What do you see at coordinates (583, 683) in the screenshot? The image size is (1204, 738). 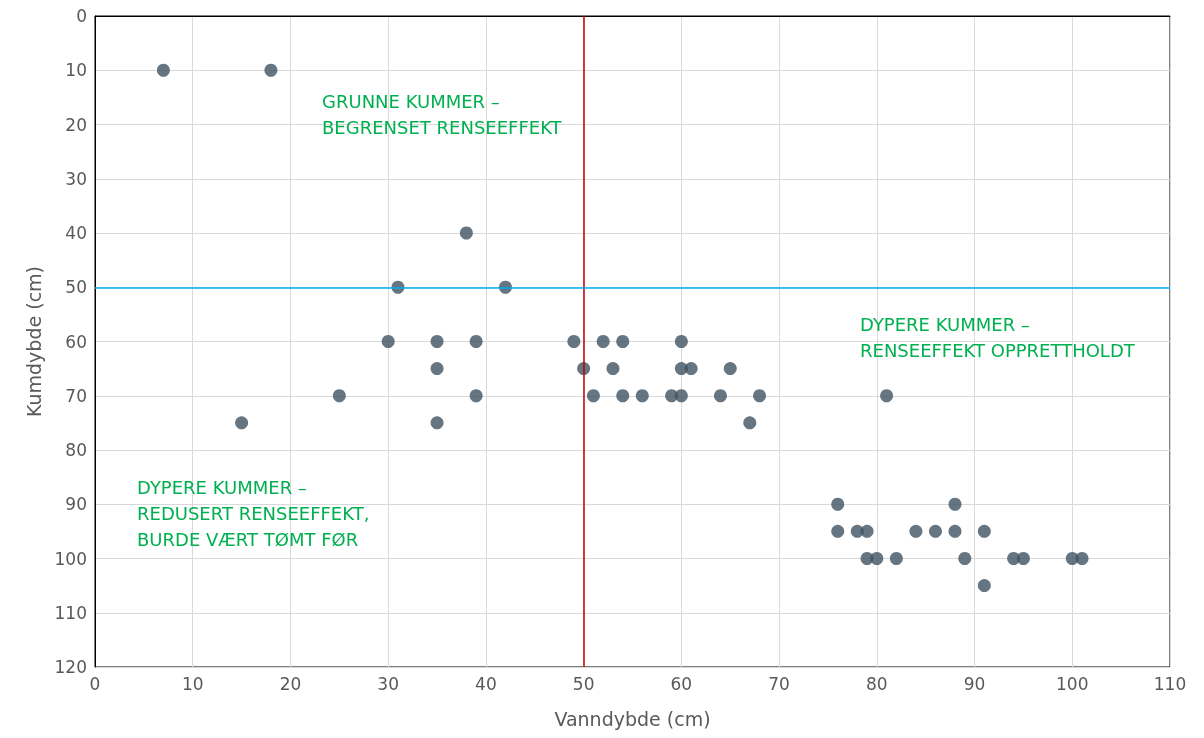 I see `x-tick-label: 50` at bounding box center [583, 683].